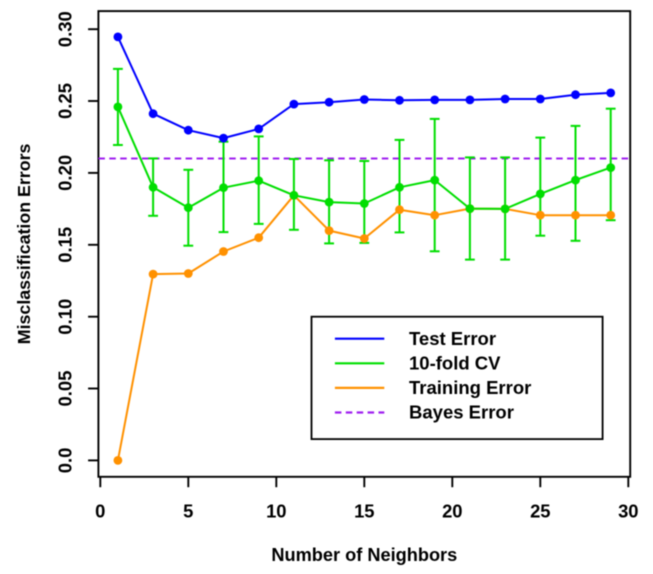  I want to click on svg-text: 25, so click(540, 511).